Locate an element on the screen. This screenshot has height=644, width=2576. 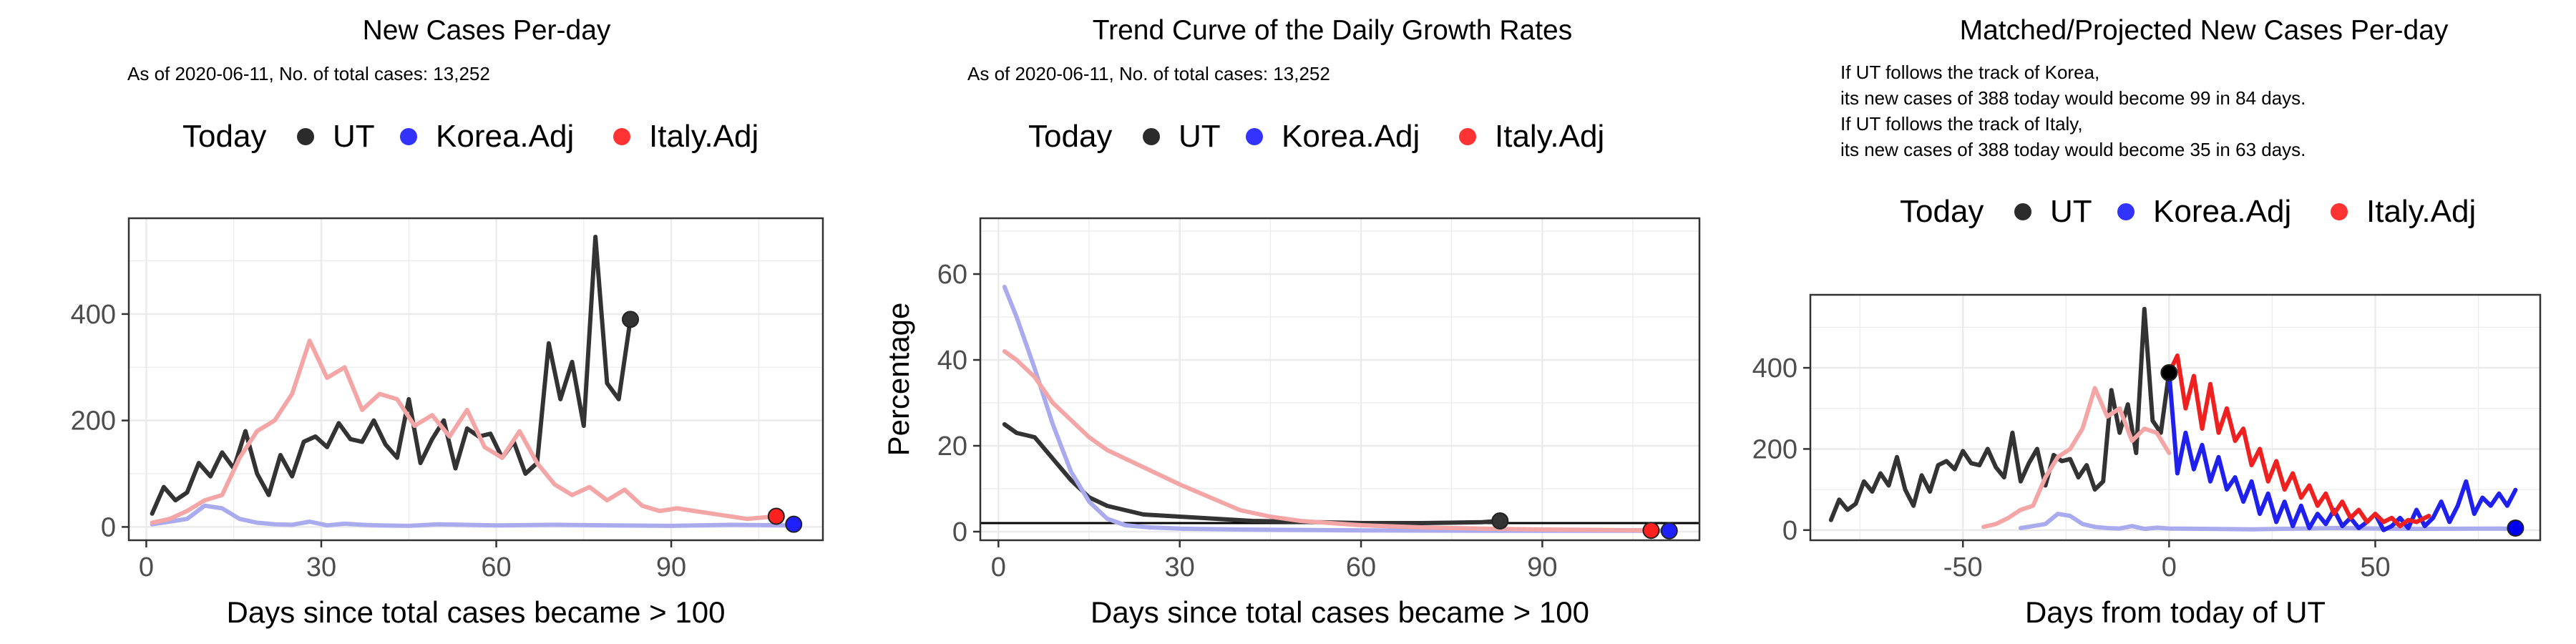
axes: 0 30 60 90 0 200 400 is located at coordinates (379, 441).